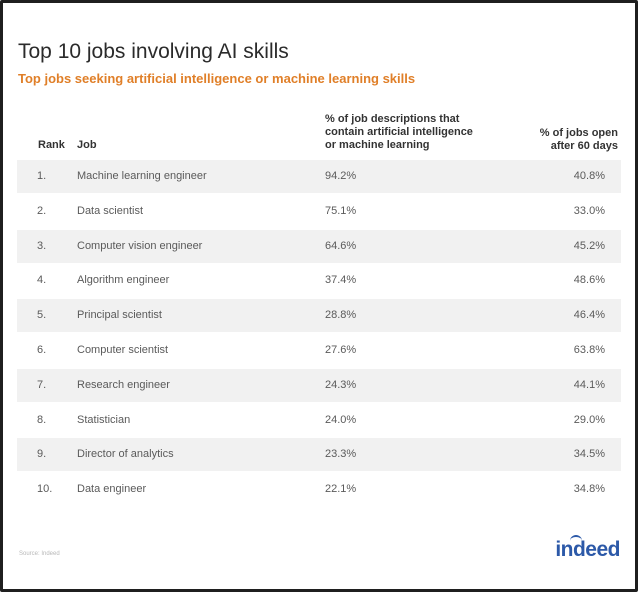 Image resolution: width=640 pixels, height=599 pixels. I want to click on table-row: 3. Computer vision engineer 64.6% 45.2%, so click(319, 246).